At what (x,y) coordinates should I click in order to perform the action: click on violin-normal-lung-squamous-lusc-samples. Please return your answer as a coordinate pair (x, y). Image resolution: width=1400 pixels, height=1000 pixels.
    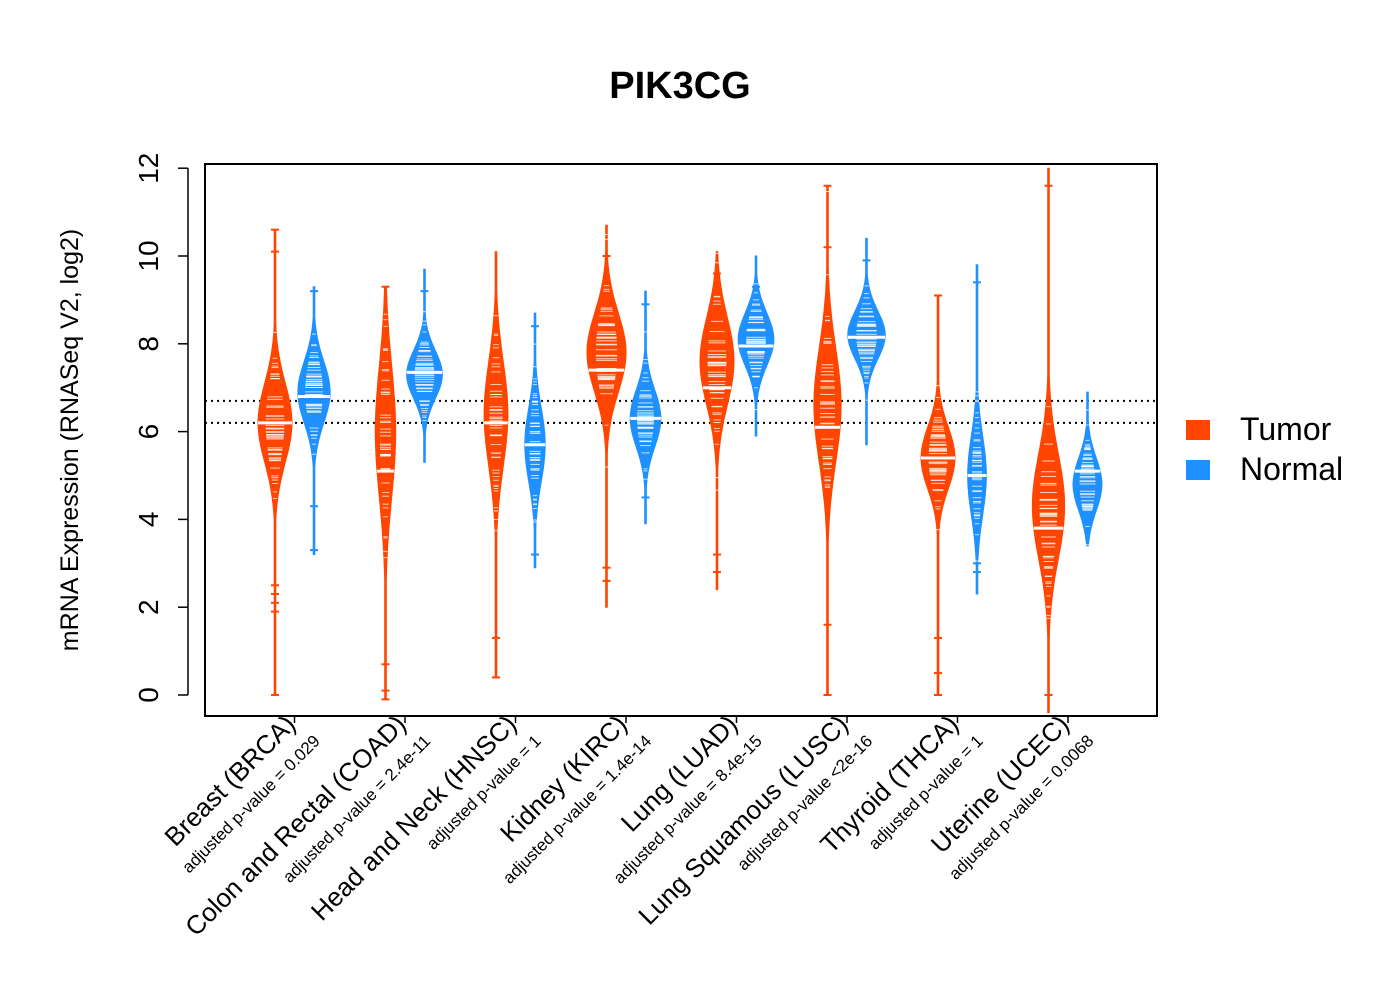
    Looking at the image, I should click on (866, 343).